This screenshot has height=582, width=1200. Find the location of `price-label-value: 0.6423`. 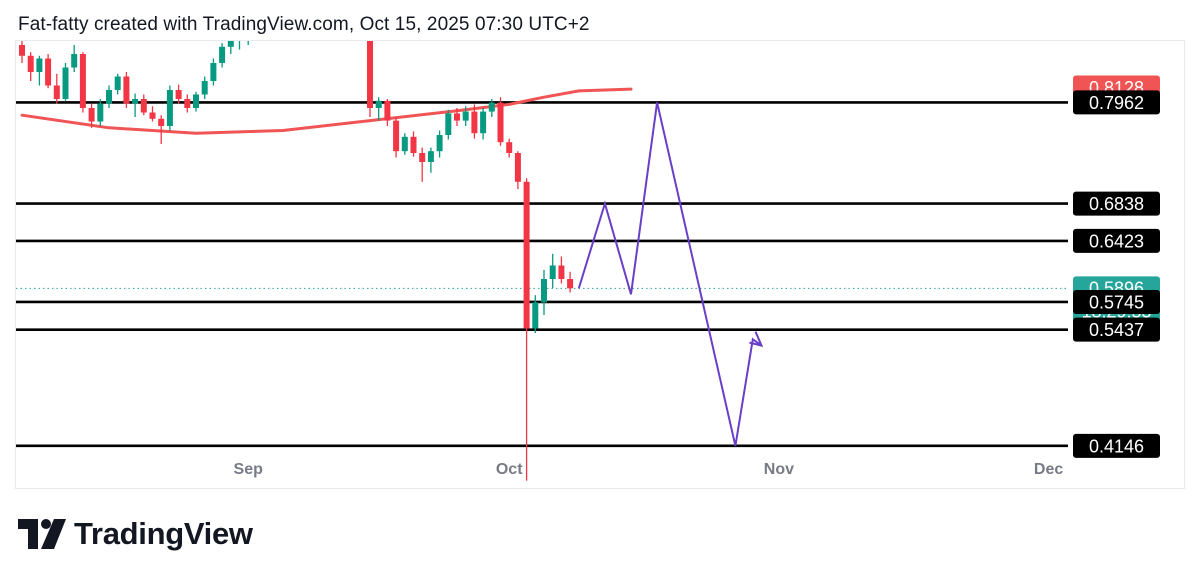

price-label-value: 0.6423 is located at coordinates (1116, 241).